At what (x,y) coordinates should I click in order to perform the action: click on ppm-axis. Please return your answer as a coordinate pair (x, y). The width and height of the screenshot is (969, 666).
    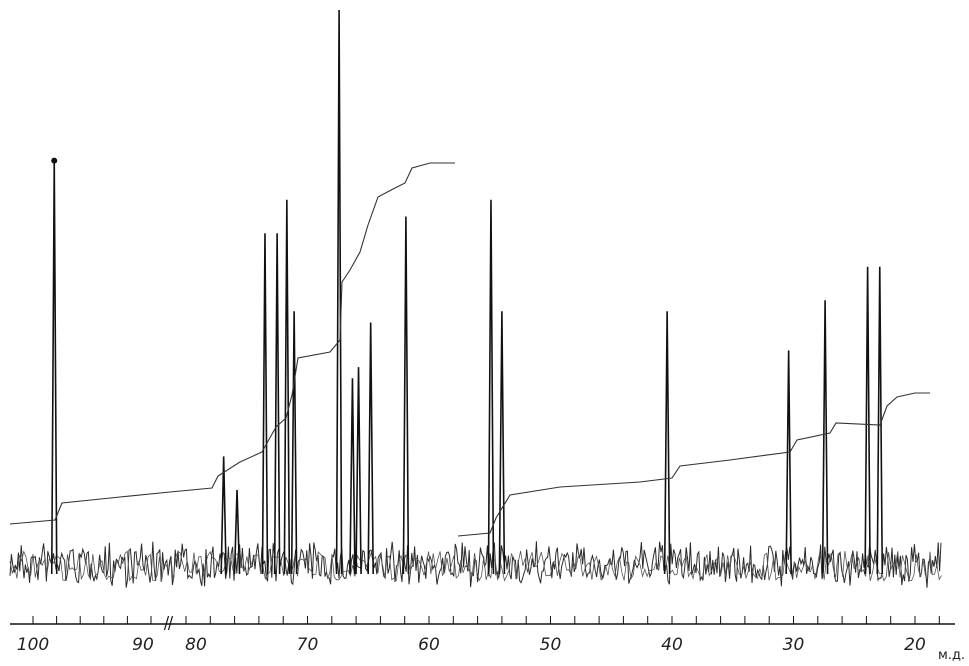
    Looking at the image, I should click on (482, 623).